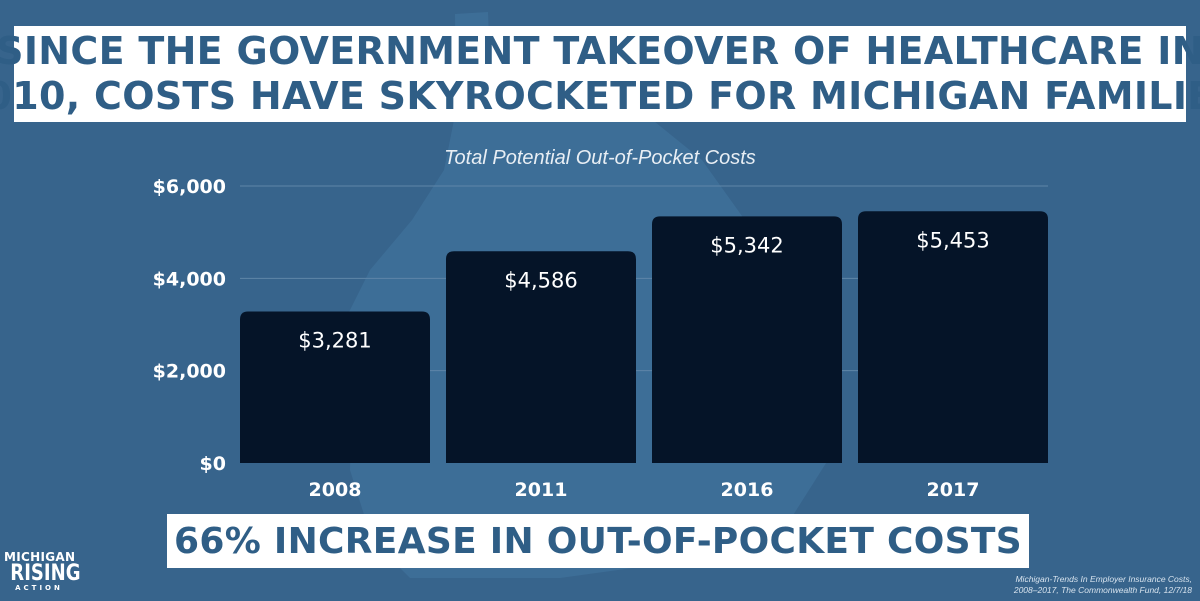 This screenshot has height=601, width=1200. Describe the element at coordinates (953, 337) in the screenshot. I see `bar-2017` at that location.